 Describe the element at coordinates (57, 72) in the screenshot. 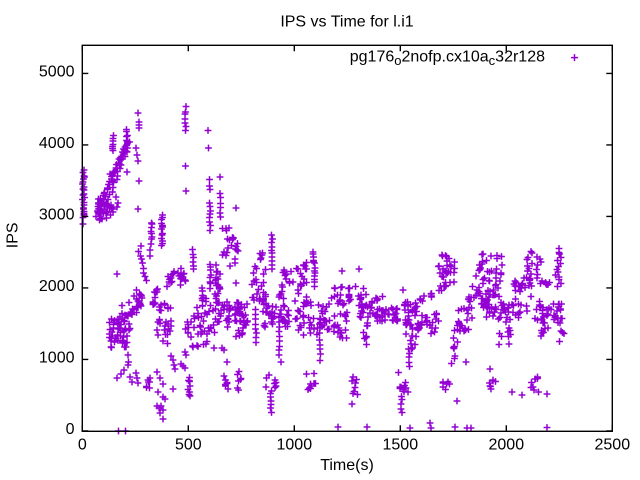

I see `svg-text: 5000` at that location.